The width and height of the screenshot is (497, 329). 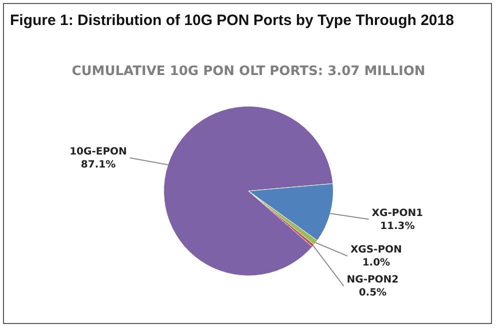 What do you see at coordinates (376, 250) in the screenshot?
I see `slice-label: XGS-PON` at bounding box center [376, 250].